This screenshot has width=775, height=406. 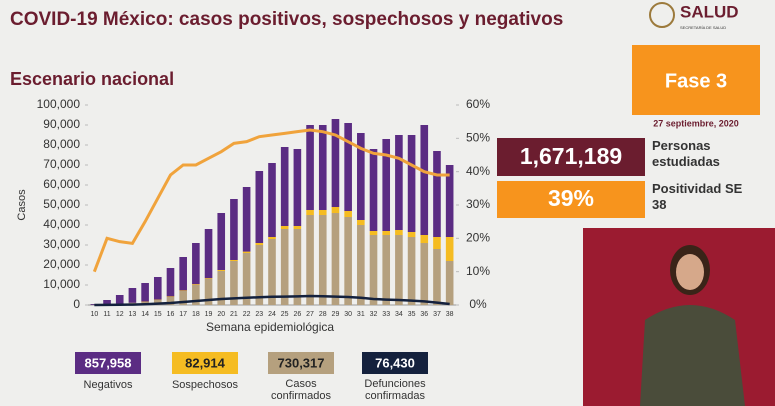 I want to click on x-tick-label: 21, so click(x=234, y=314).